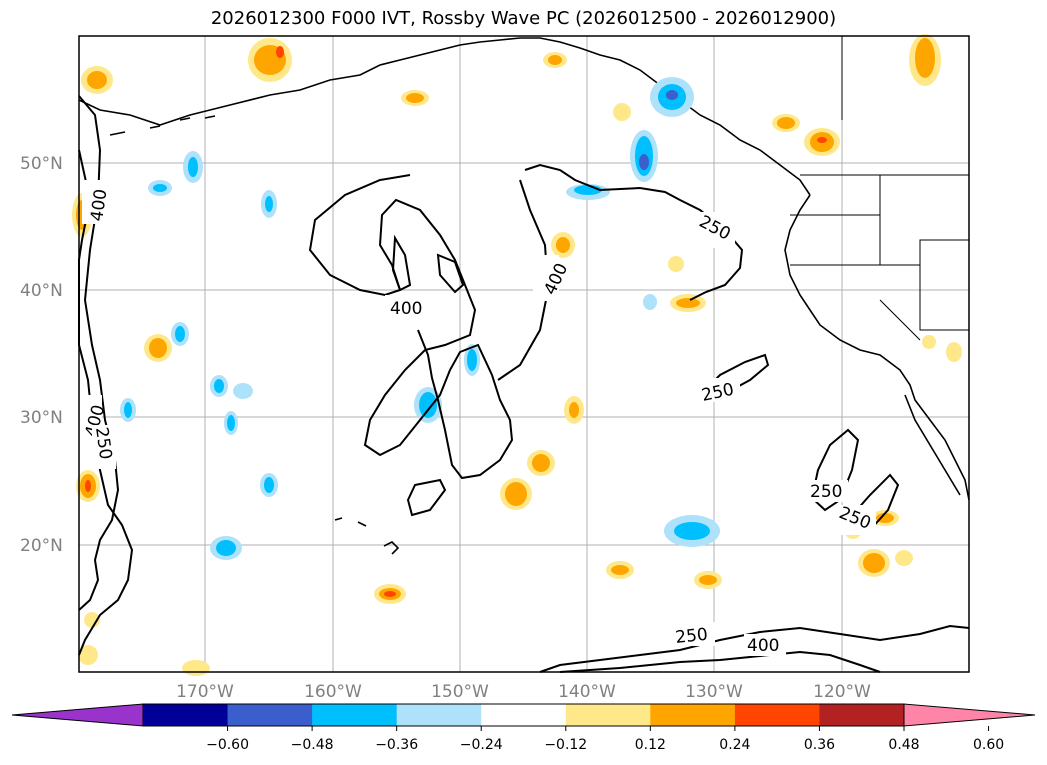  Describe the element at coordinates (714, 692) in the screenshot. I see `lon-label-130w: 130°W` at that location.